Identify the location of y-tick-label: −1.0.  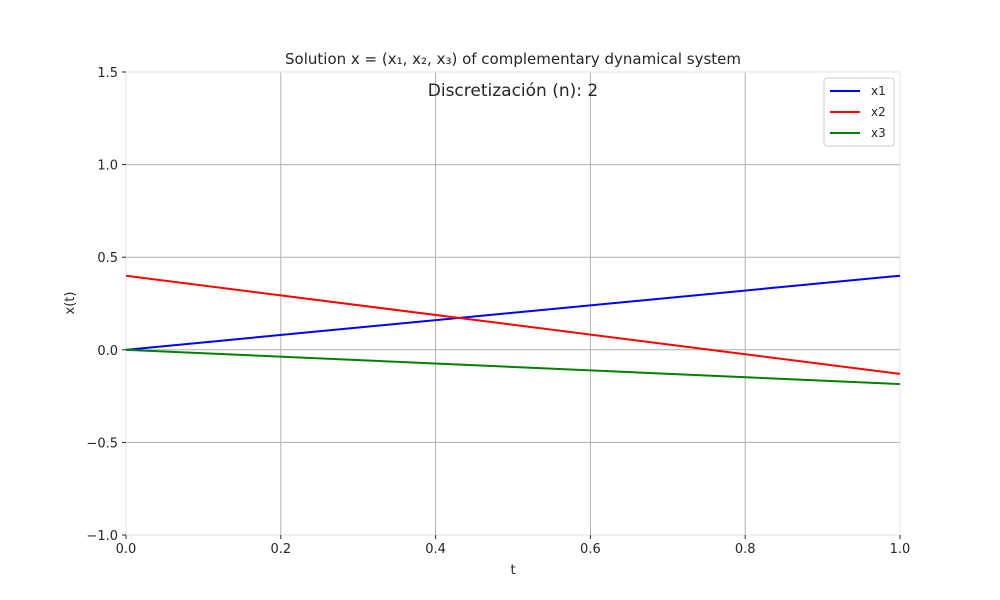
(102, 536).